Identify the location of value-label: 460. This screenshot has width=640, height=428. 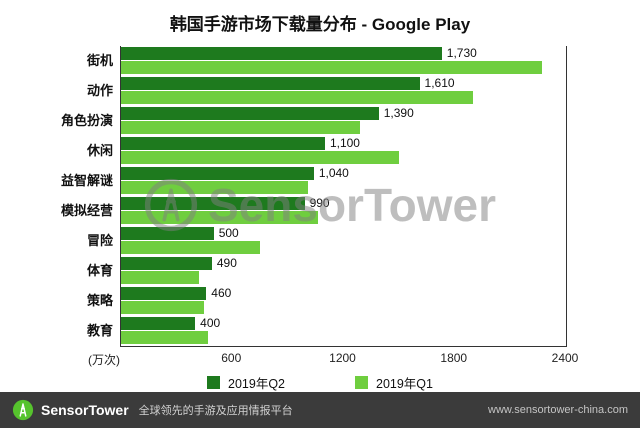
(221, 293).